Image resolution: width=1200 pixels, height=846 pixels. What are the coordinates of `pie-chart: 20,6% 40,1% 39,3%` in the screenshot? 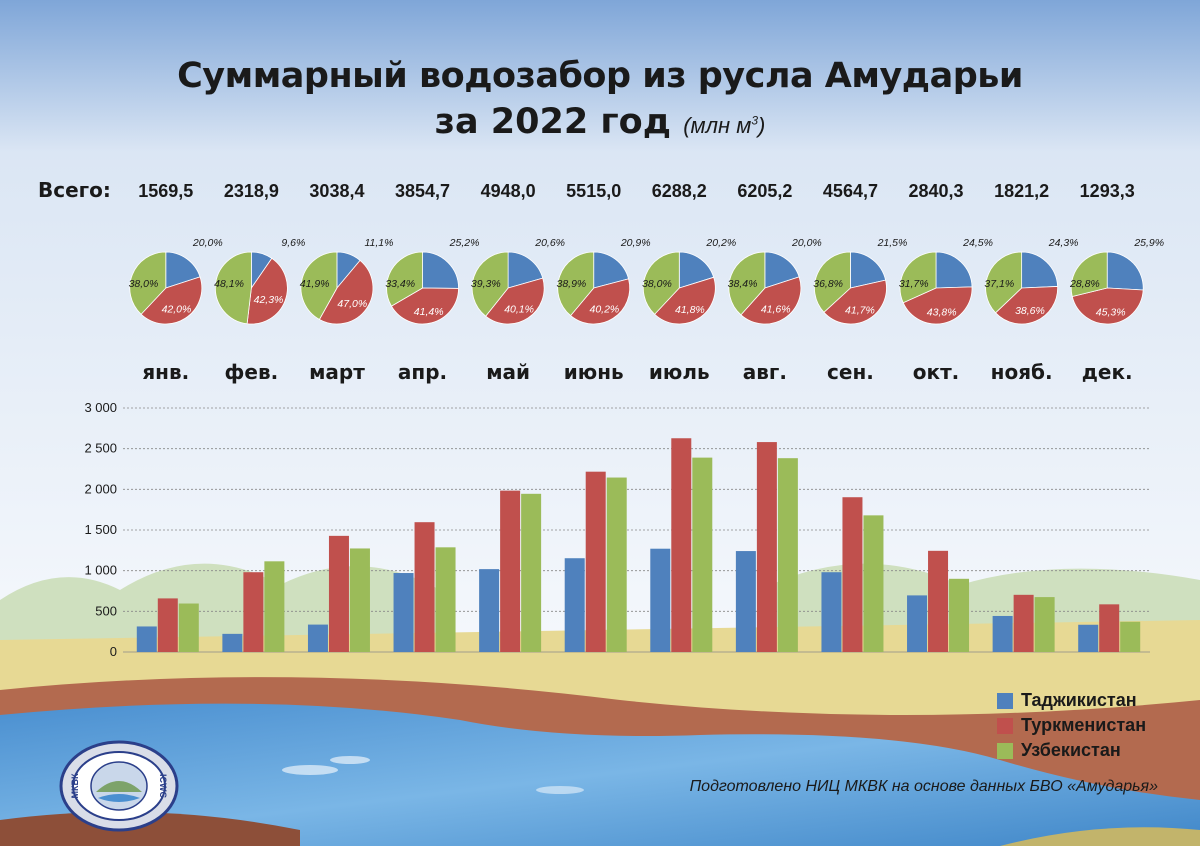 It's located at (518, 281).